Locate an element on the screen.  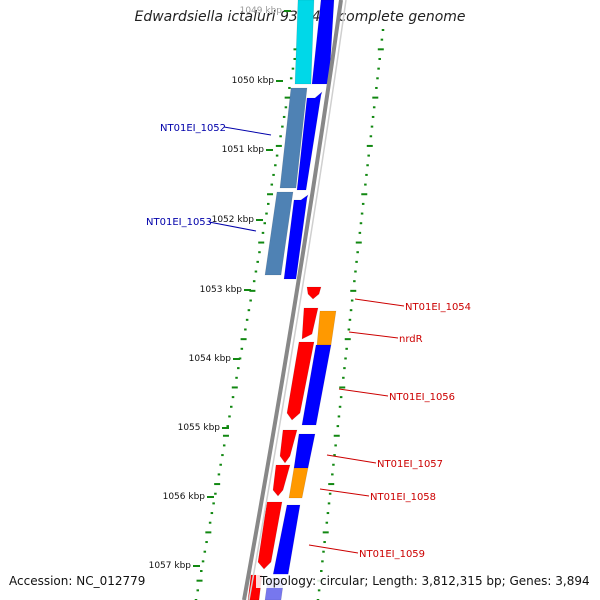
gene-label: NT01EI_1056 is located at coordinates (422, 397).